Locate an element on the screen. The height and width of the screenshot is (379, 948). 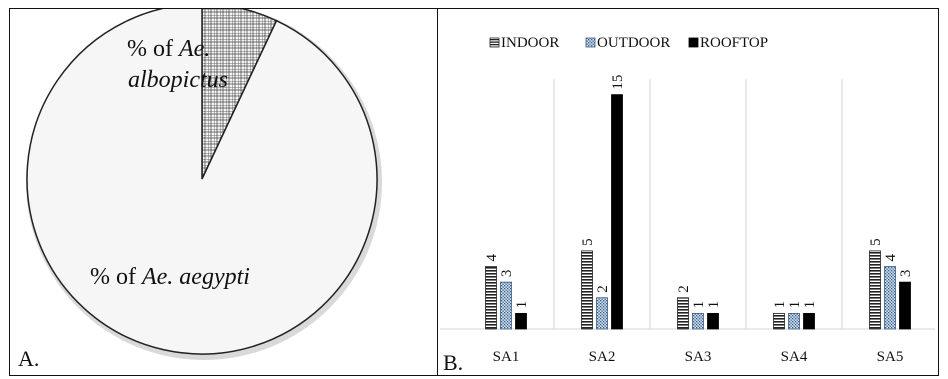
data-label-sa4-rooftop: 1 is located at coordinates (810, 305).